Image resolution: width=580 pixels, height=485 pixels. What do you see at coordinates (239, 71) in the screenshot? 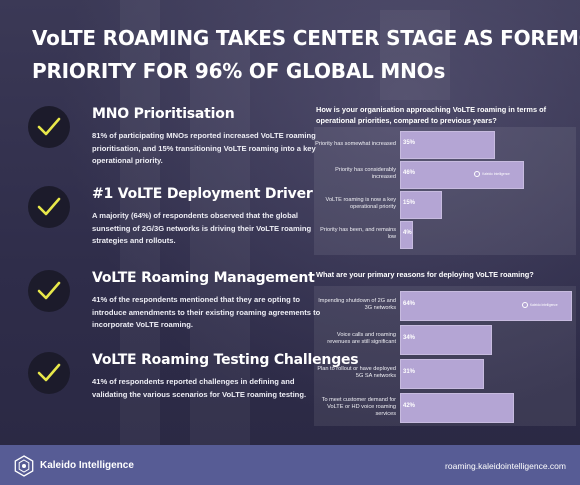
I see `title-line: PRIORITY FOR 96% OF GLOBAL MNOs` at bounding box center [239, 71].